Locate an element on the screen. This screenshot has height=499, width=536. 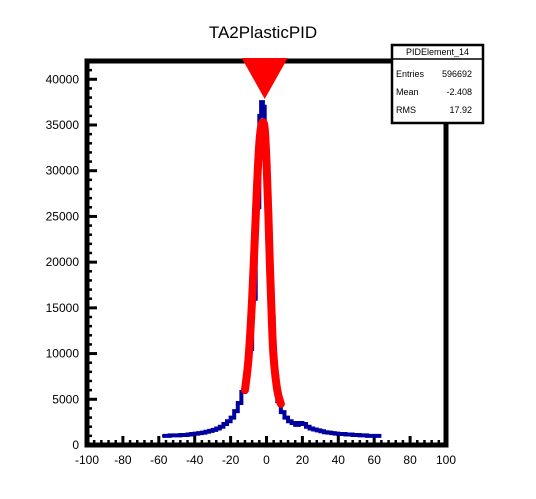
fit-curve-layer is located at coordinates (262, 263).